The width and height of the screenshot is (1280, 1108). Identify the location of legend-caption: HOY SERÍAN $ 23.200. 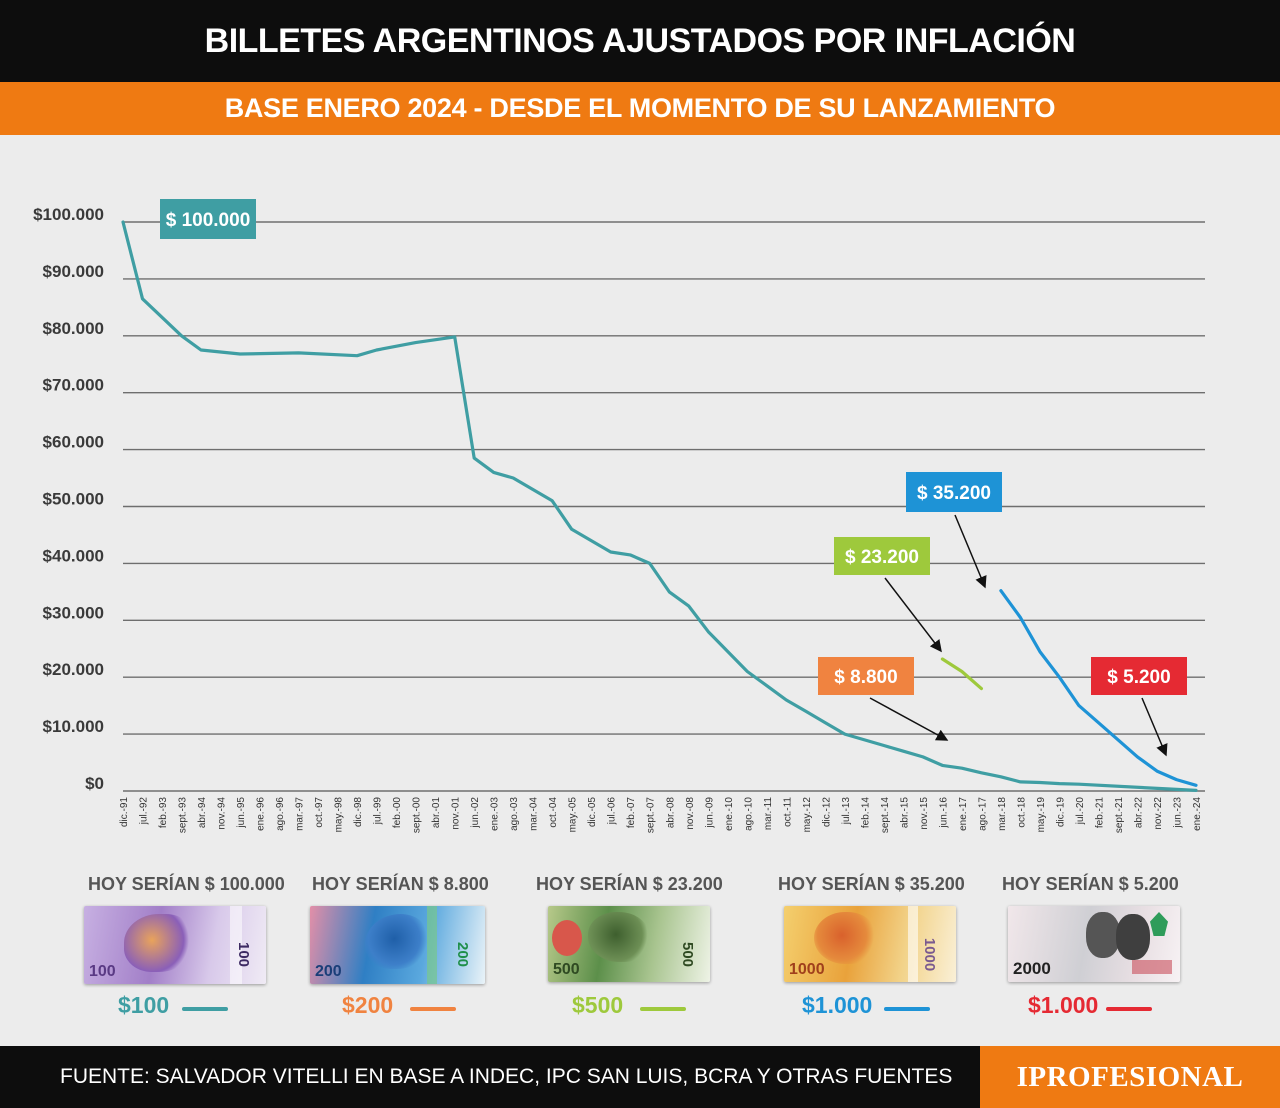
(629, 884).